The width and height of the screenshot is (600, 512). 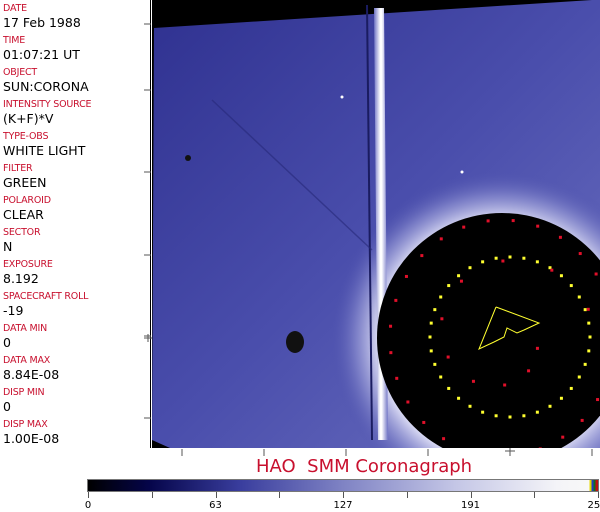 I want to click on field-value: 1.00E-08, so click(x=31, y=438).